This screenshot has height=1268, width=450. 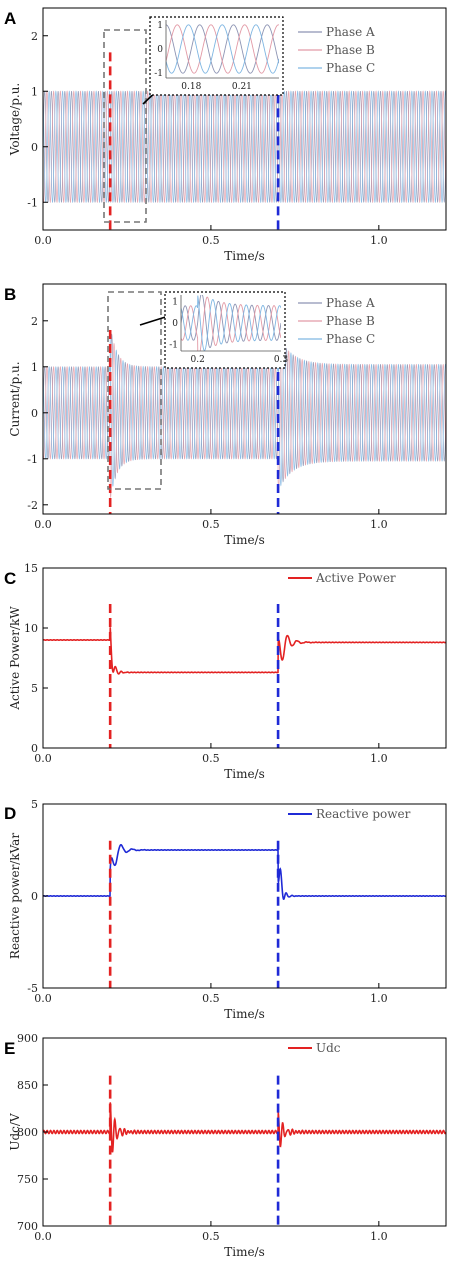 What do you see at coordinates (314, 1048) in the screenshot?
I see `legend: Udc` at bounding box center [314, 1048].